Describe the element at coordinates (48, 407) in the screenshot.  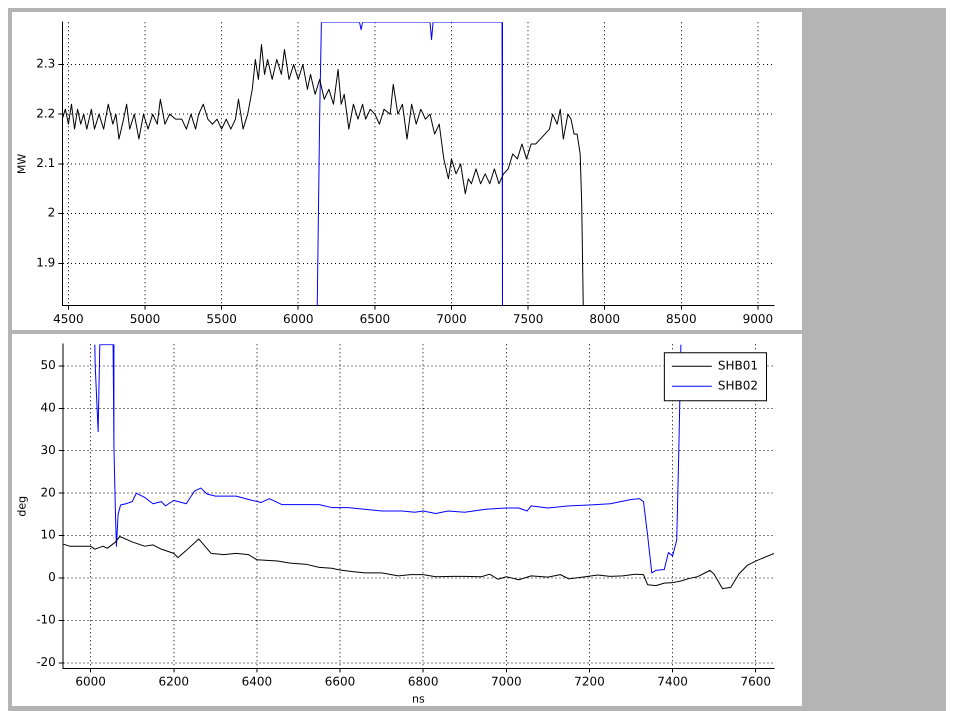
I see `y-tick-label: 40` at that location.